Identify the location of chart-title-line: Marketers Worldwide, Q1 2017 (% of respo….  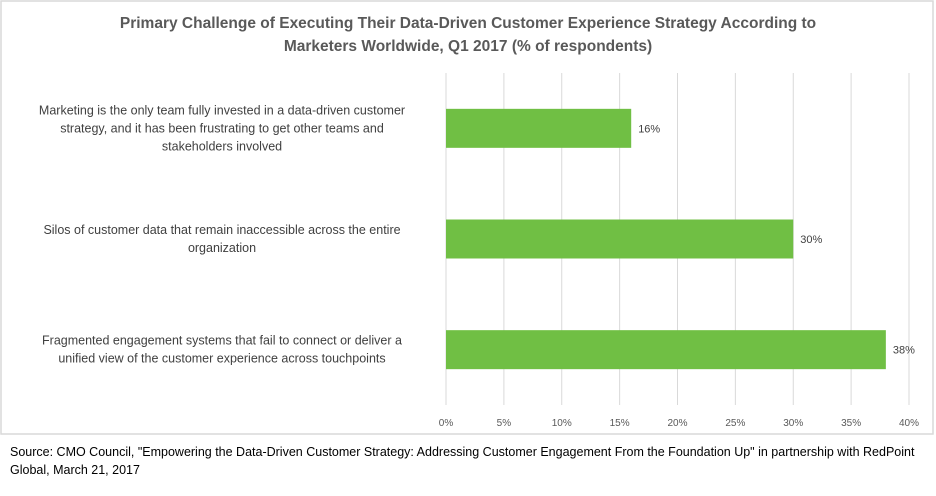
(468, 46).